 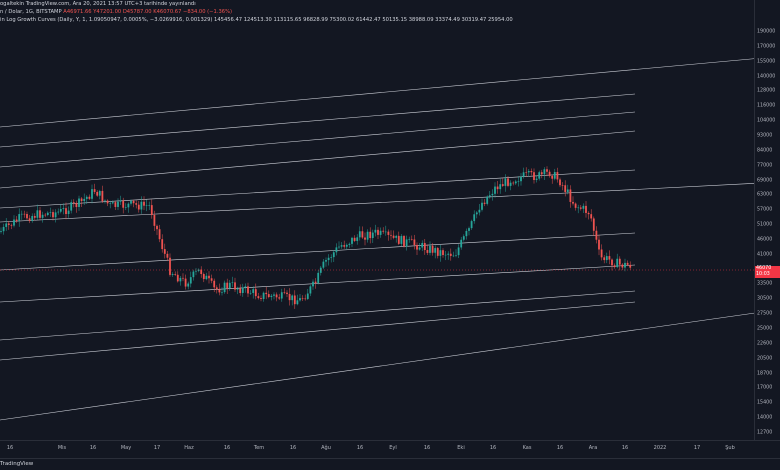 I want to click on price-label-time: 10:03, so click(x=763, y=274).